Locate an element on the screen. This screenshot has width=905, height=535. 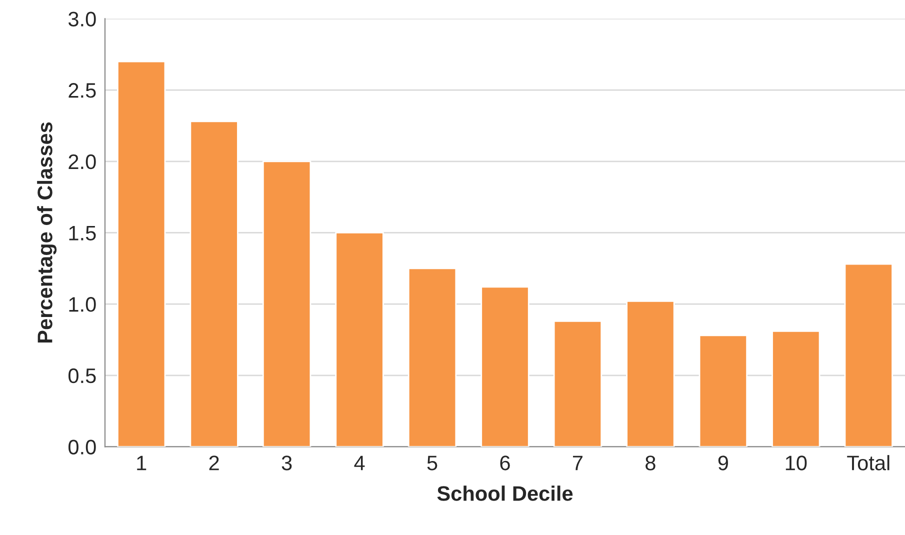
y-tick-label: 2.0 is located at coordinates (82, 162).